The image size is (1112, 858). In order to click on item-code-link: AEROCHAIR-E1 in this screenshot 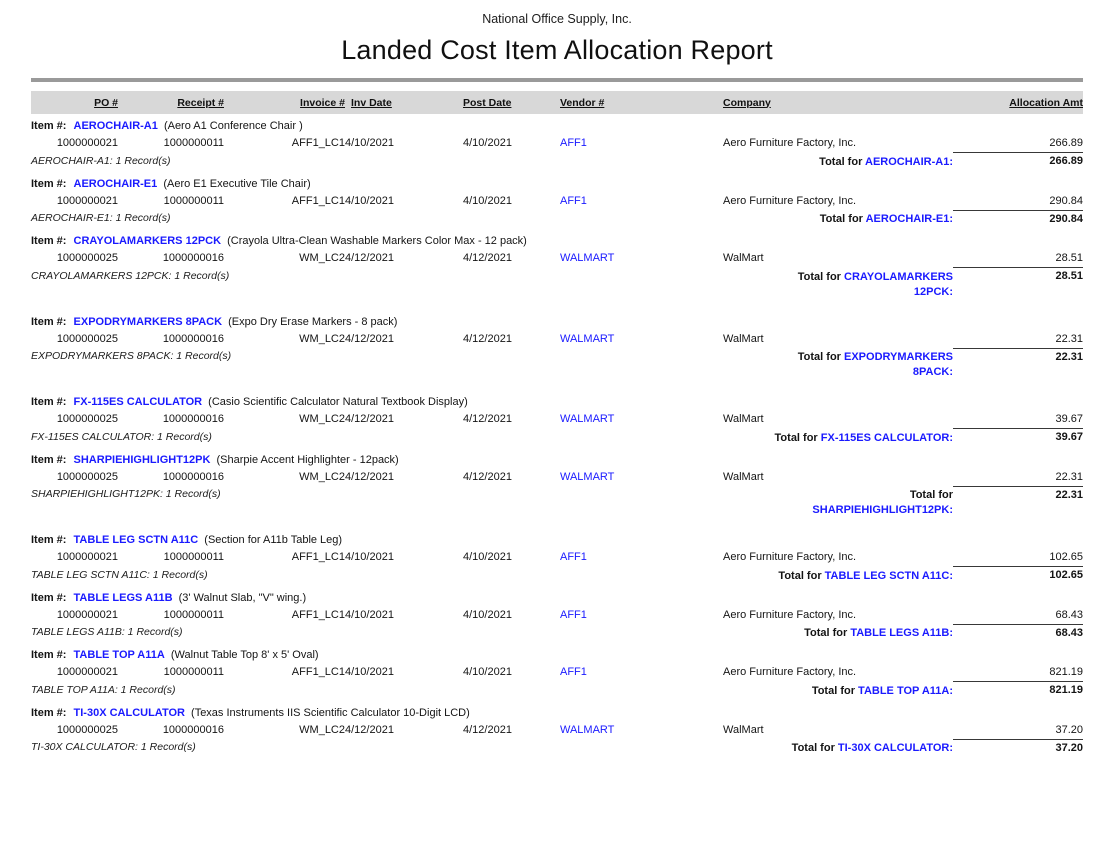, I will do `click(115, 183)`.